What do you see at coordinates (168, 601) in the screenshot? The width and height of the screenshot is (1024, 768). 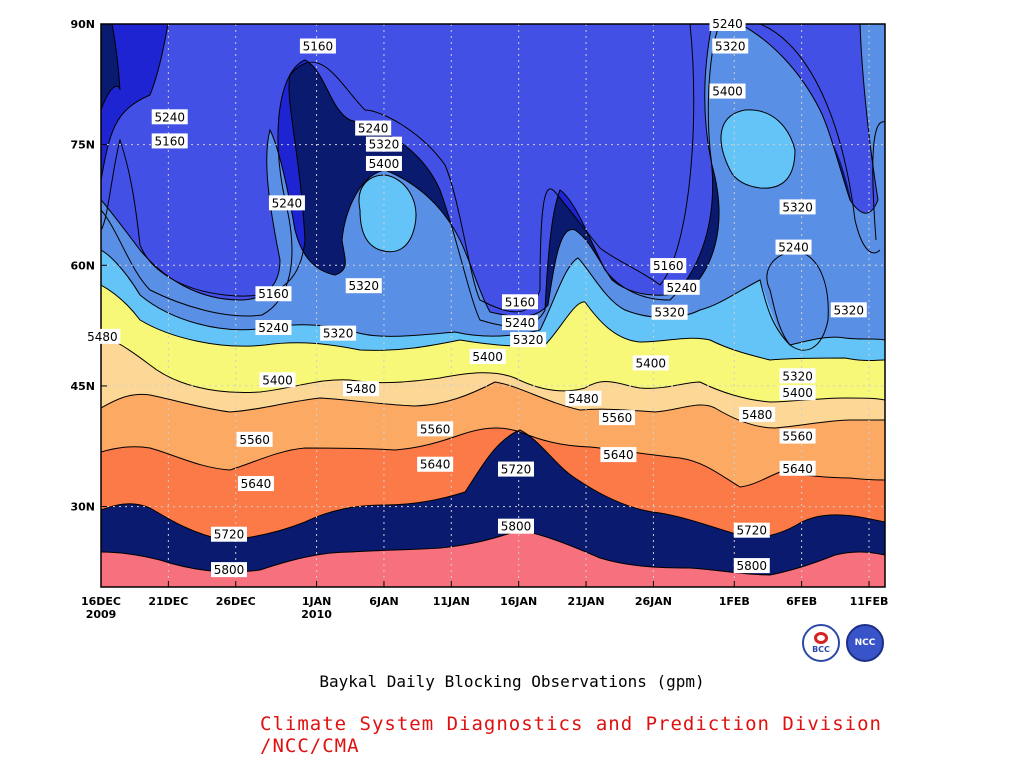 I see `x-tick-label: 21DEC` at bounding box center [168, 601].